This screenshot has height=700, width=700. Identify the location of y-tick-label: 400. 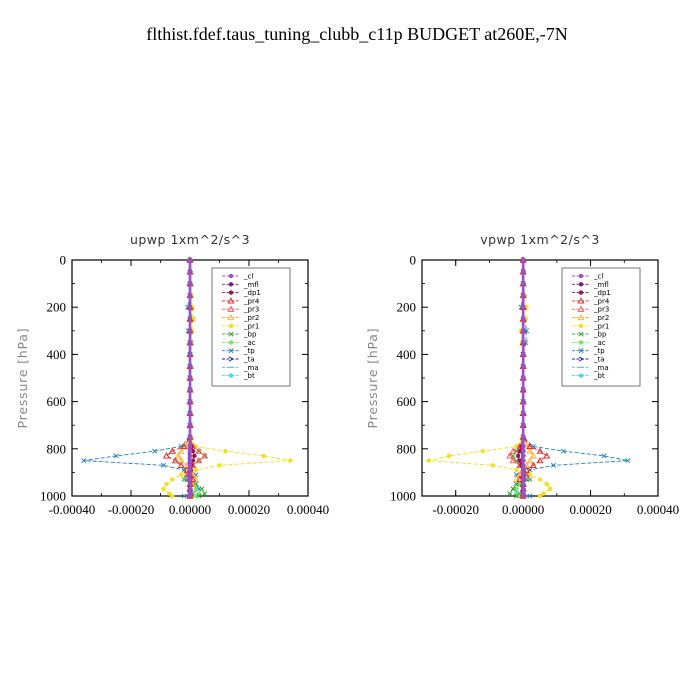
(57, 354).